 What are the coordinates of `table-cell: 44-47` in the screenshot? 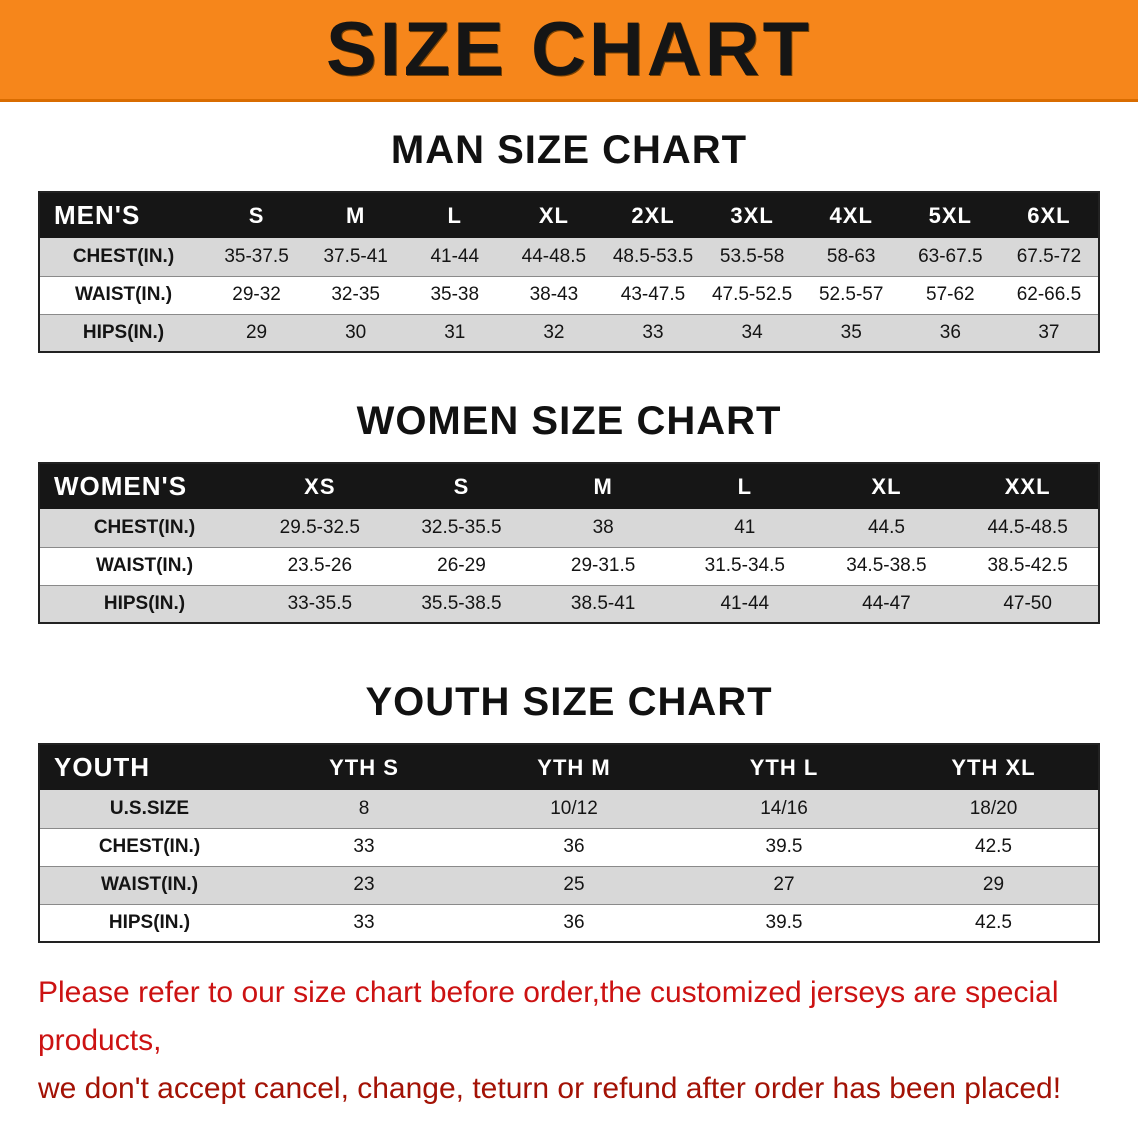 It's located at (886, 603).